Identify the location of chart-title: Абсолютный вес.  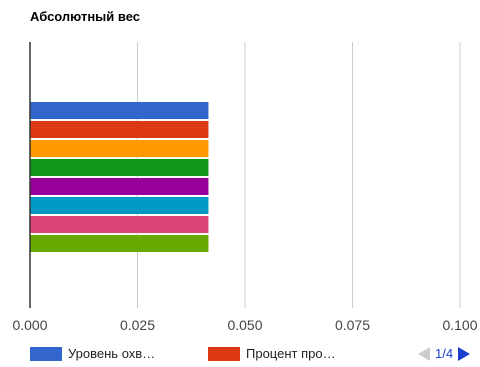
(85, 16).